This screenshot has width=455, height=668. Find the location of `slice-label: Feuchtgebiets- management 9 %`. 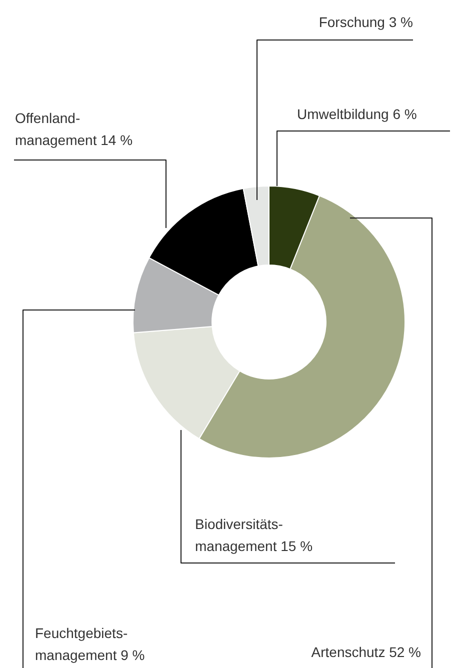

slice-label: Feuchtgebiets- management 9 % is located at coordinates (90, 644).